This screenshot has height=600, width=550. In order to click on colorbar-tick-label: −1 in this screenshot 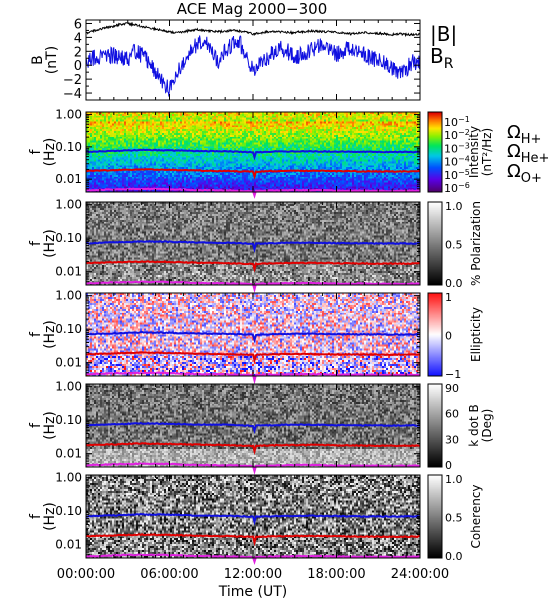, I will do `click(453, 374)`.